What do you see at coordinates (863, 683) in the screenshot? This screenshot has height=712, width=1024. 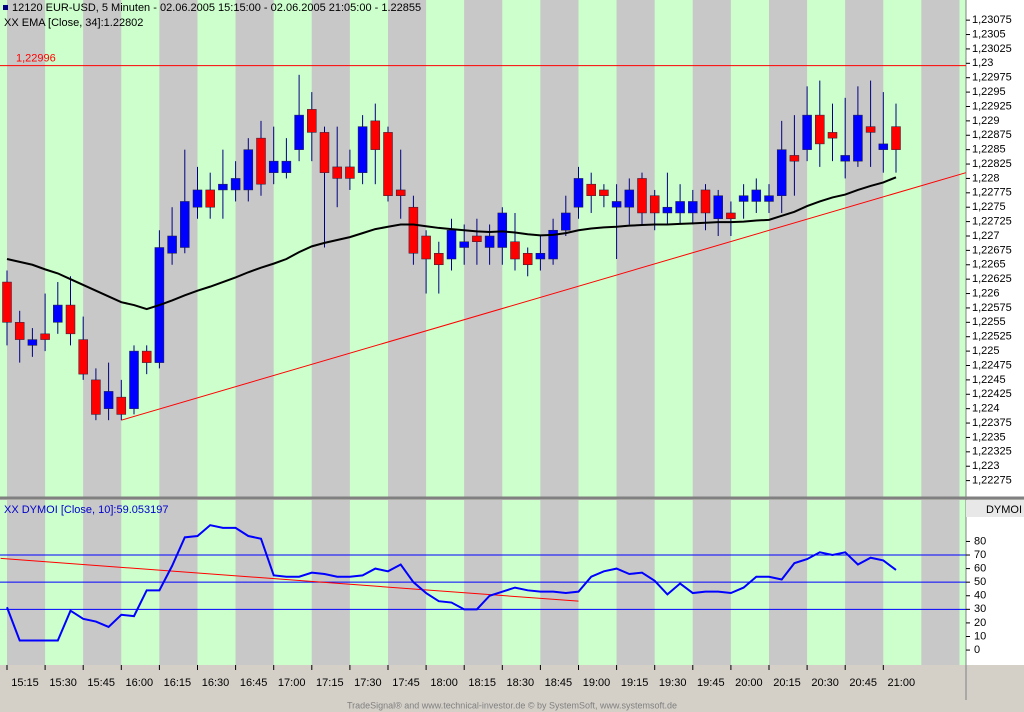 I see `x-tick-label: 20:45` at bounding box center [863, 683].